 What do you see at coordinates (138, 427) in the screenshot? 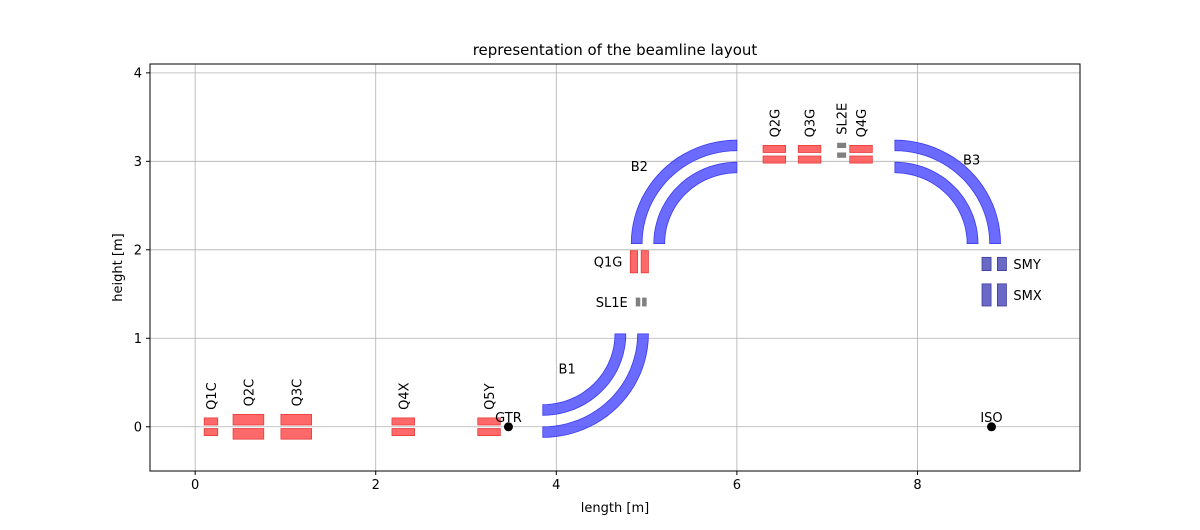
I see `y-tick-label: 0` at bounding box center [138, 427].